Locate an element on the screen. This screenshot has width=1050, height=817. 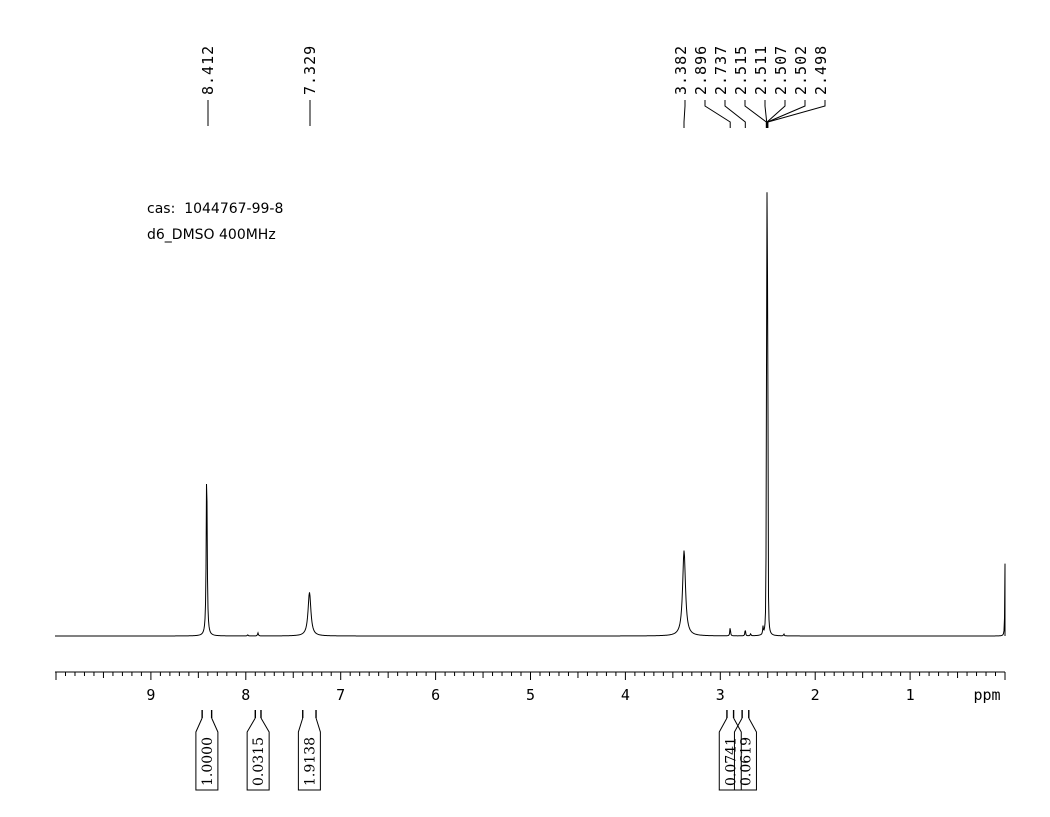
integral-value-label: 1.9138 is located at coordinates (310, 761).